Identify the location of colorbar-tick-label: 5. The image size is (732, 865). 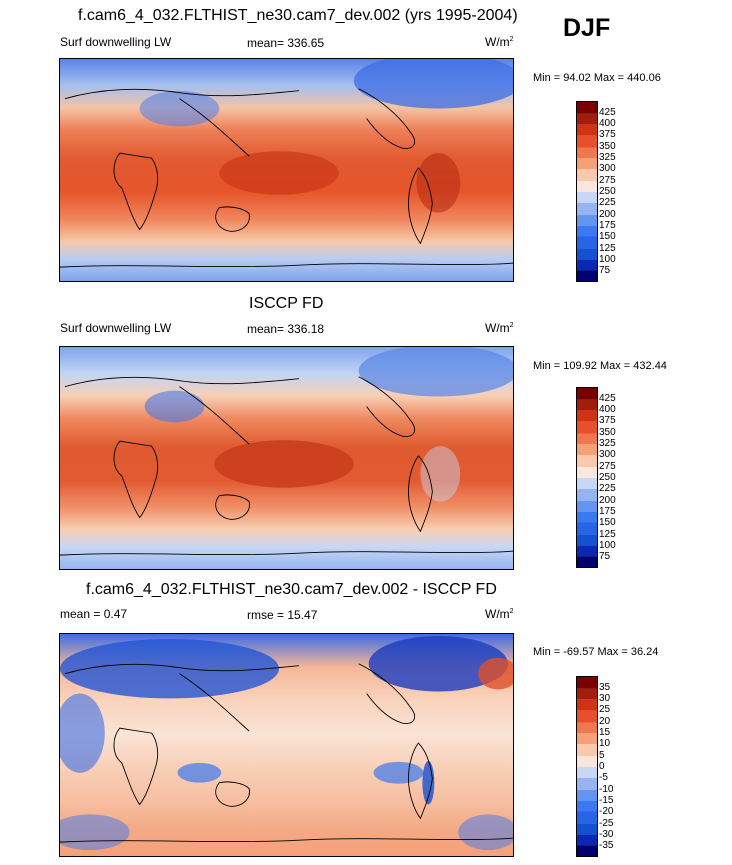
(602, 755).